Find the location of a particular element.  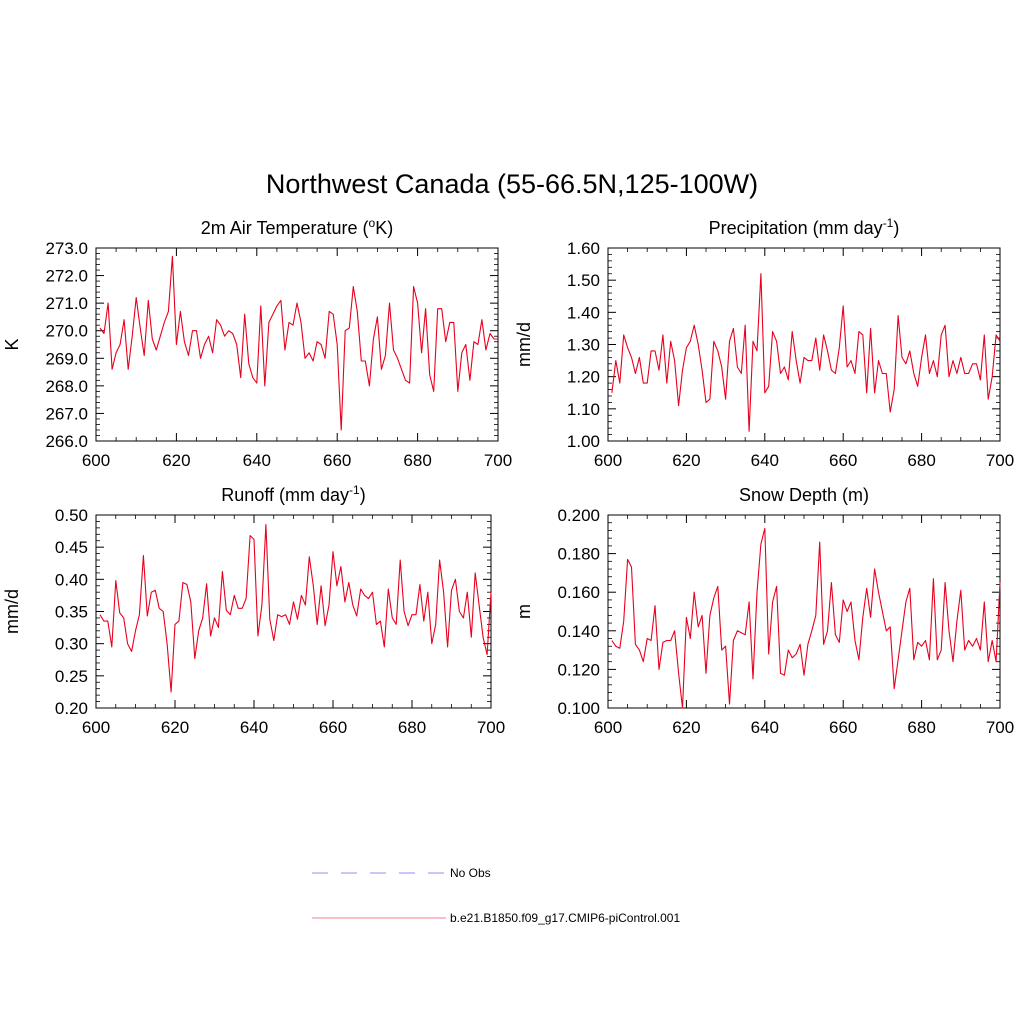

panel-title: Snow Depth (m) is located at coordinates (804, 495).